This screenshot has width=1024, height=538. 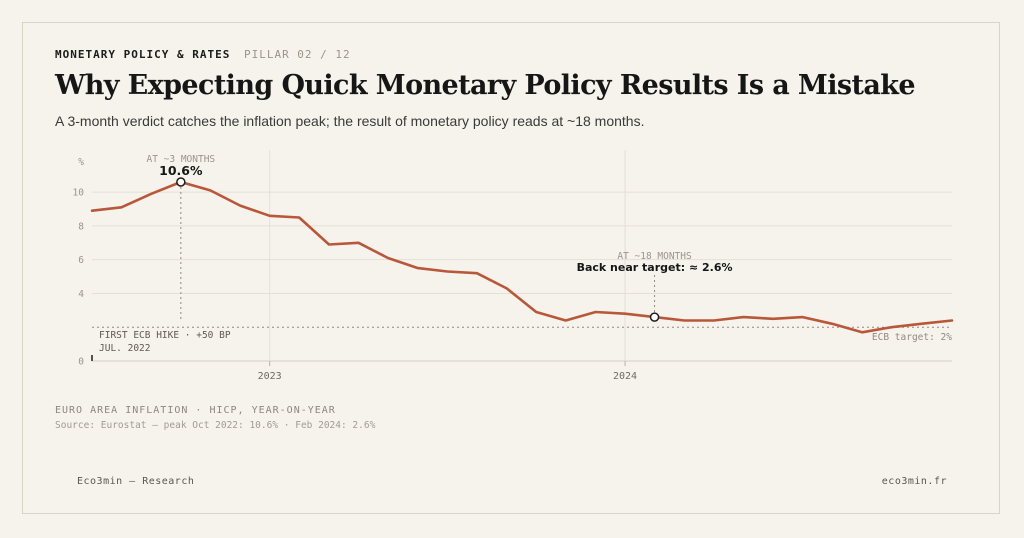 What do you see at coordinates (270, 376) in the screenshot?
I see `x-tick-label: 2023` at bounding box center [270, 376].